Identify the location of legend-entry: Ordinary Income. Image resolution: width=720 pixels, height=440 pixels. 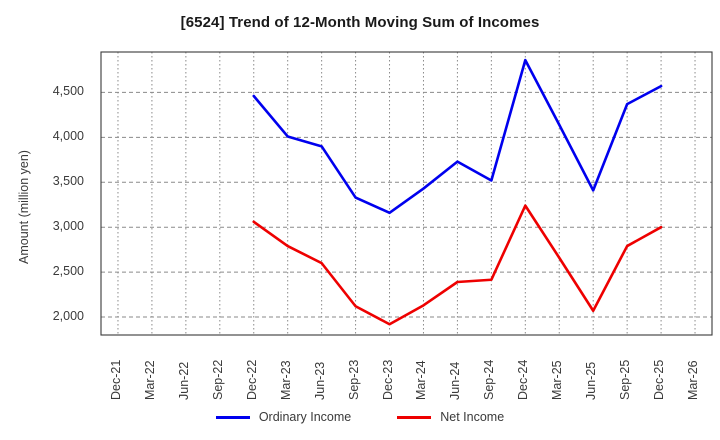
(283, 417).